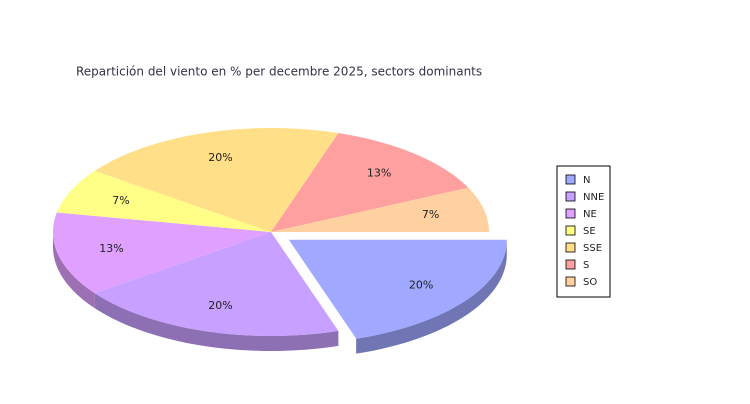  What do you see at coordinates (592, 248) in the screenshot?
I see `legend-label: SSE` at bounding box center [592, 248].